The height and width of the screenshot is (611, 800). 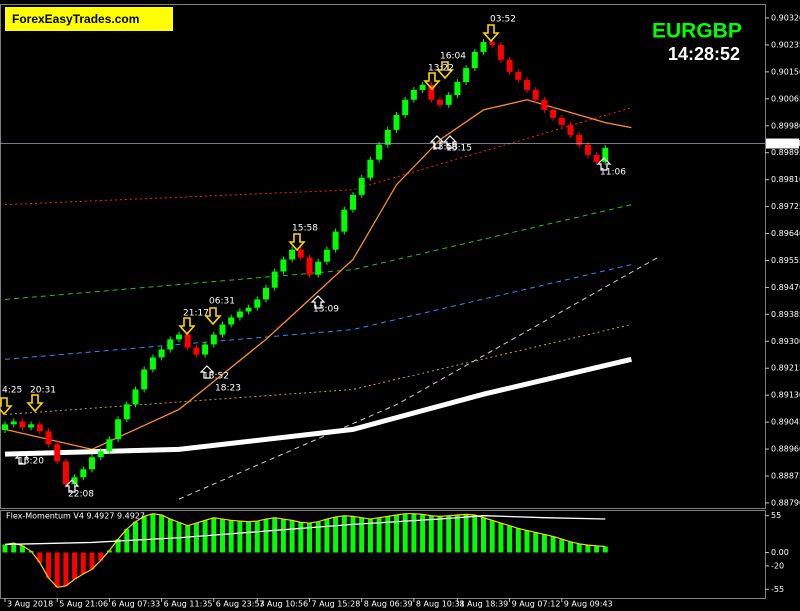 I want to click on y-tick-label: 0.89725, so click(x=785, y=206).